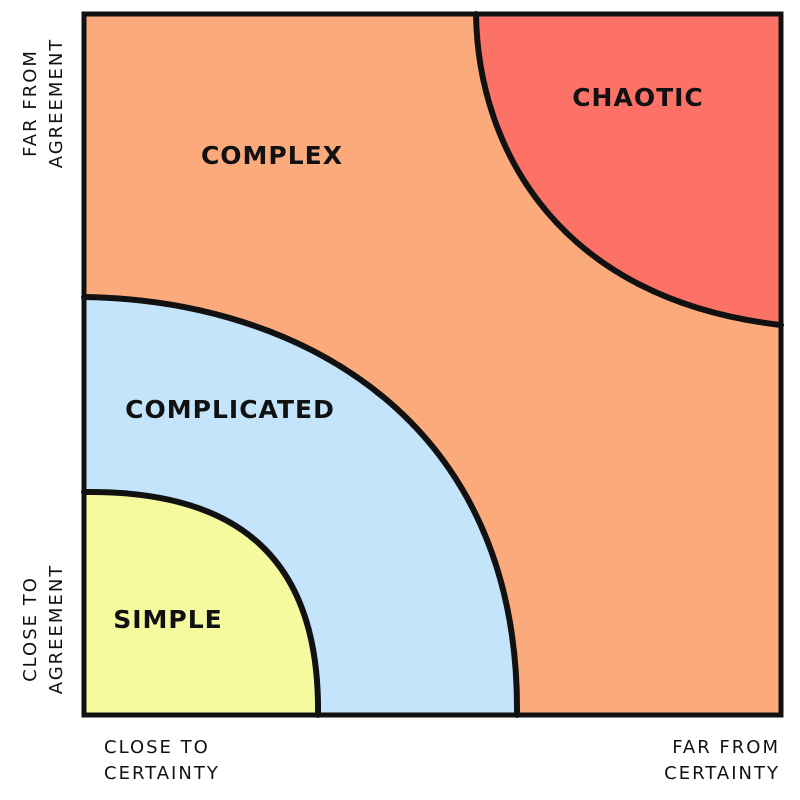  I want to click on x-axis-left-label: CLOSE TO CERTAINTY, so click(162, 761).